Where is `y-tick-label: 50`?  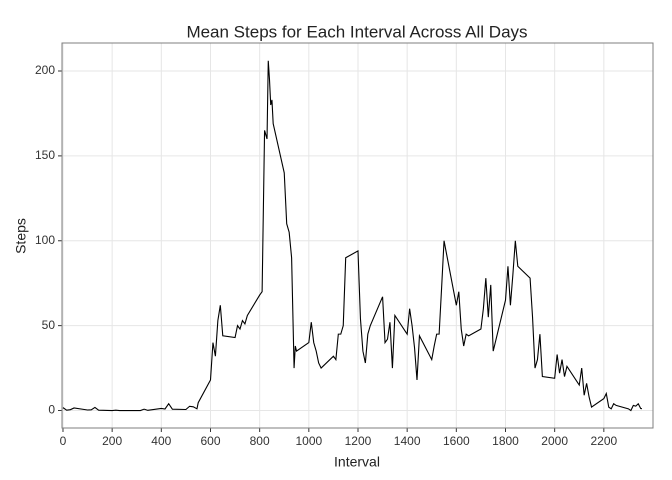
y-tick-label: 50 is located at coordinates (49, 325).